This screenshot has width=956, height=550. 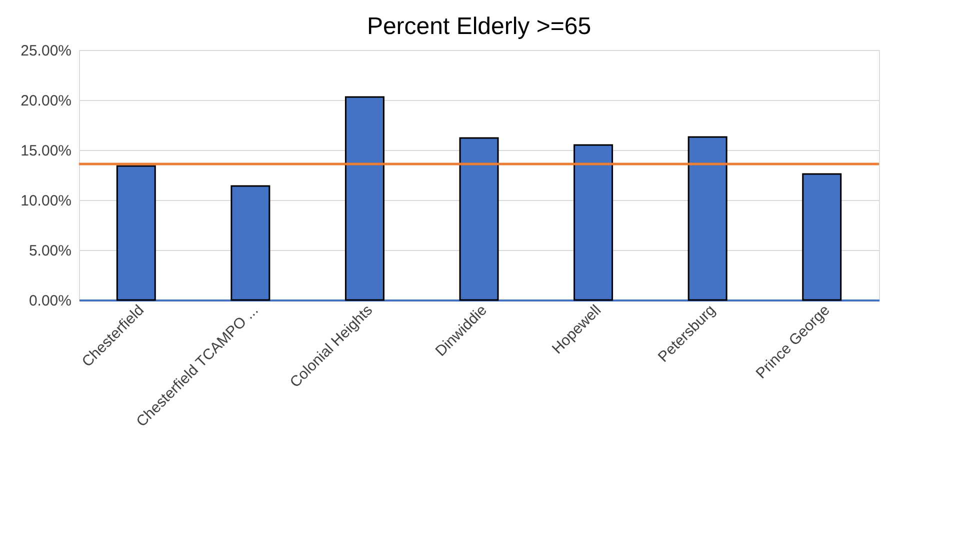 I want to click on y-tick-label: 5.00%, so click(x=50, y=251).